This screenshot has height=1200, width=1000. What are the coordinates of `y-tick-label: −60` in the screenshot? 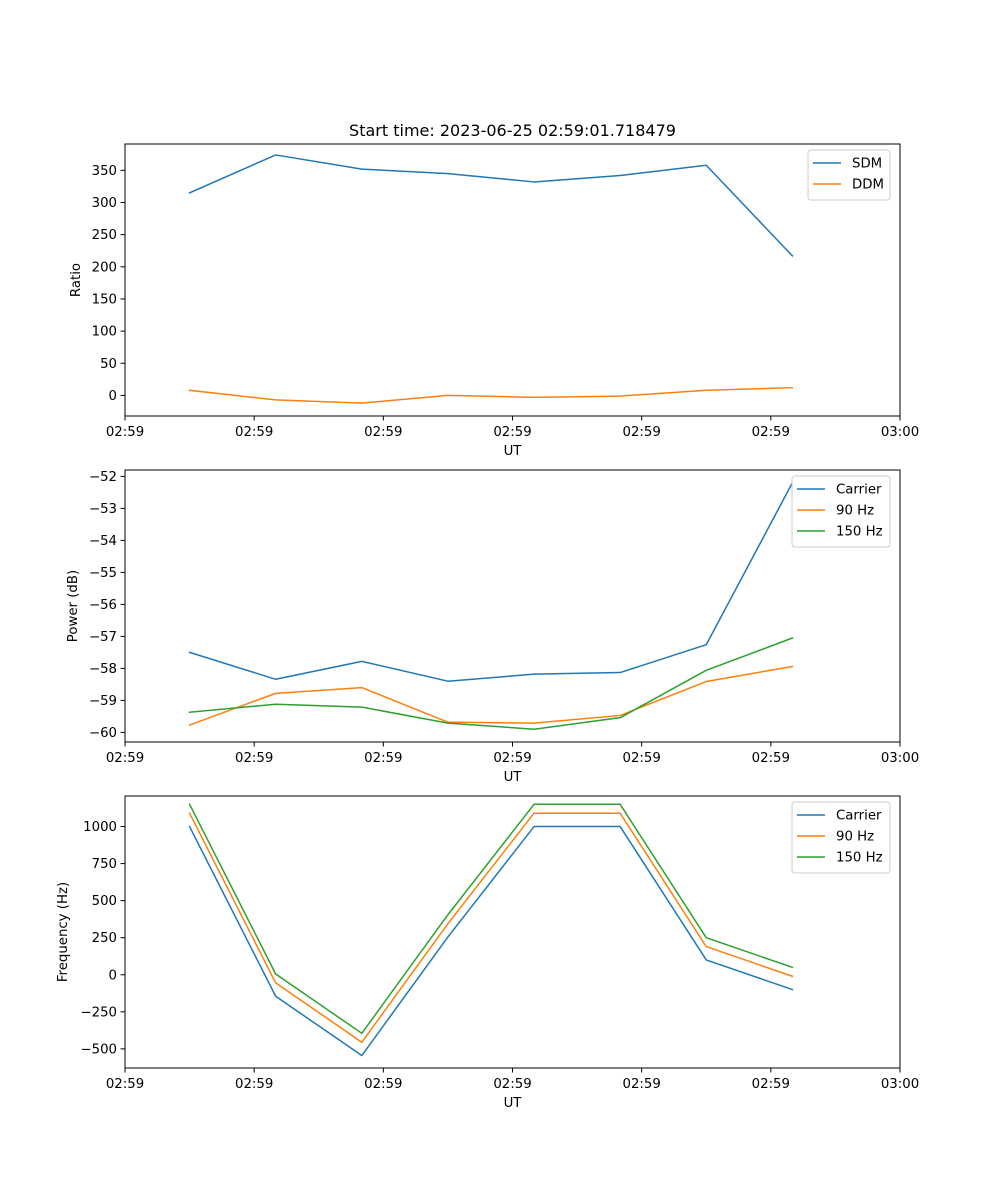 It's located at (103, 733).